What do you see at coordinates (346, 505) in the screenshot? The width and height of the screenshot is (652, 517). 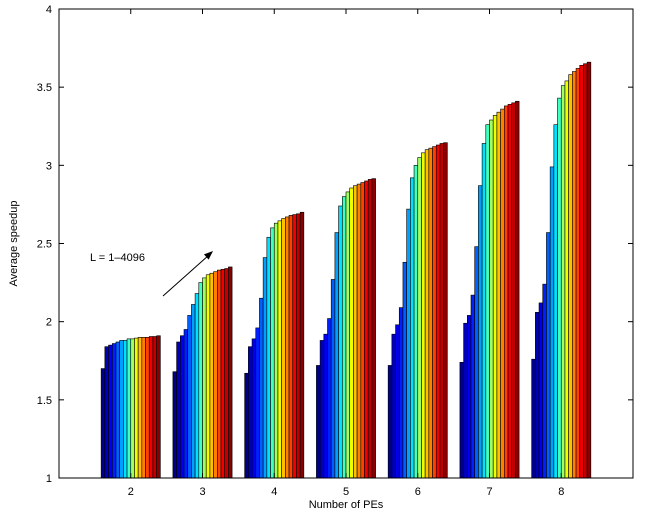 I see `x-axis-label: Number of PEs` at bounding box center [346, 505].